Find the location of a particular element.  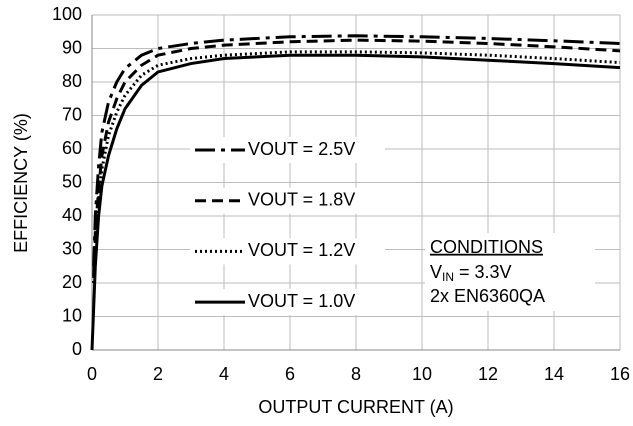

vin-symbol: V is located at coordinates (436, 272).